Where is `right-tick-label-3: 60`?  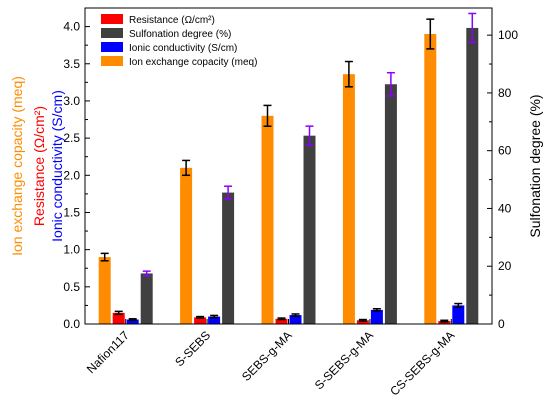 right-tick-label-3: 60 is located at coordinates (505, 151).